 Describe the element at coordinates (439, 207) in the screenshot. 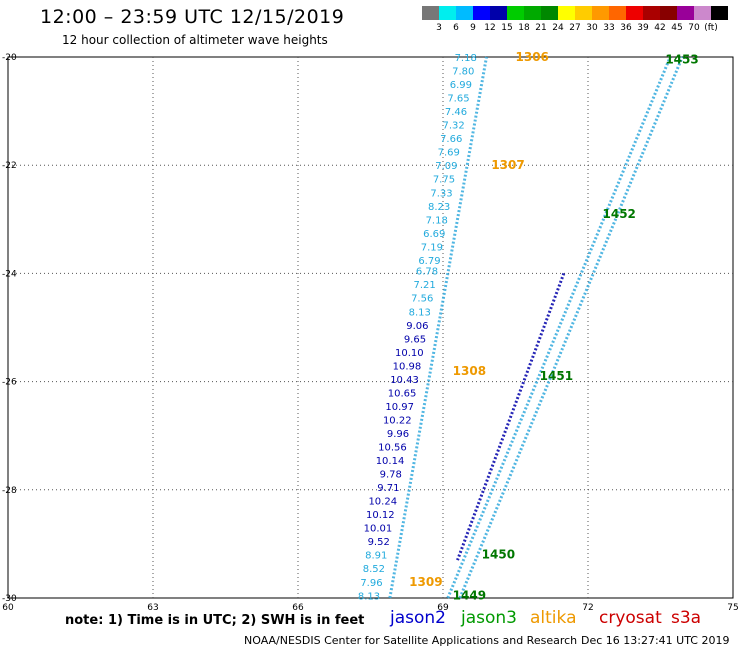

I see `wave-height-label: 8.23` at that location.